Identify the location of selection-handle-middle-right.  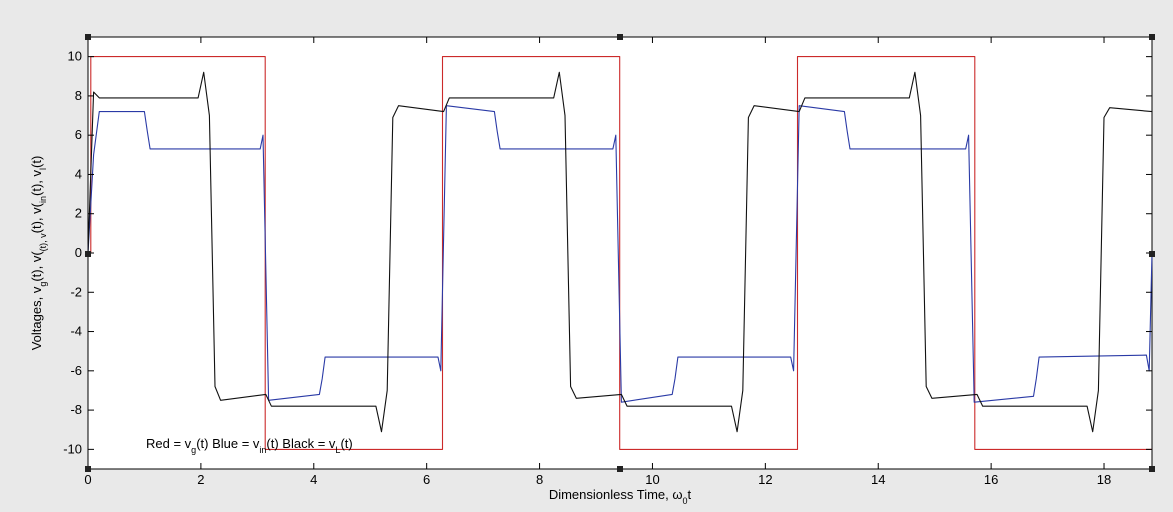
(1152, 254).